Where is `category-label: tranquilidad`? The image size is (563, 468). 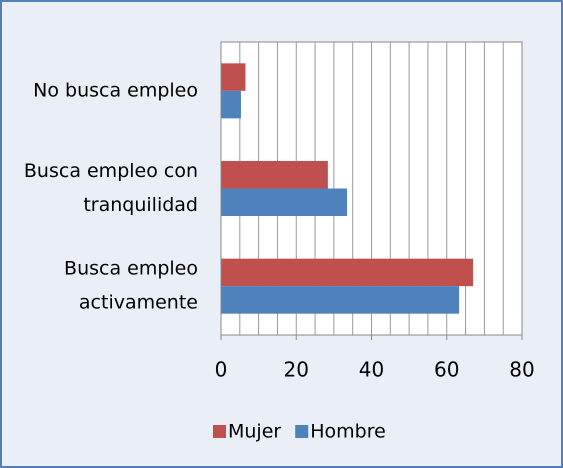 category-label: tranquilidad is located at coordinates (140, 205).